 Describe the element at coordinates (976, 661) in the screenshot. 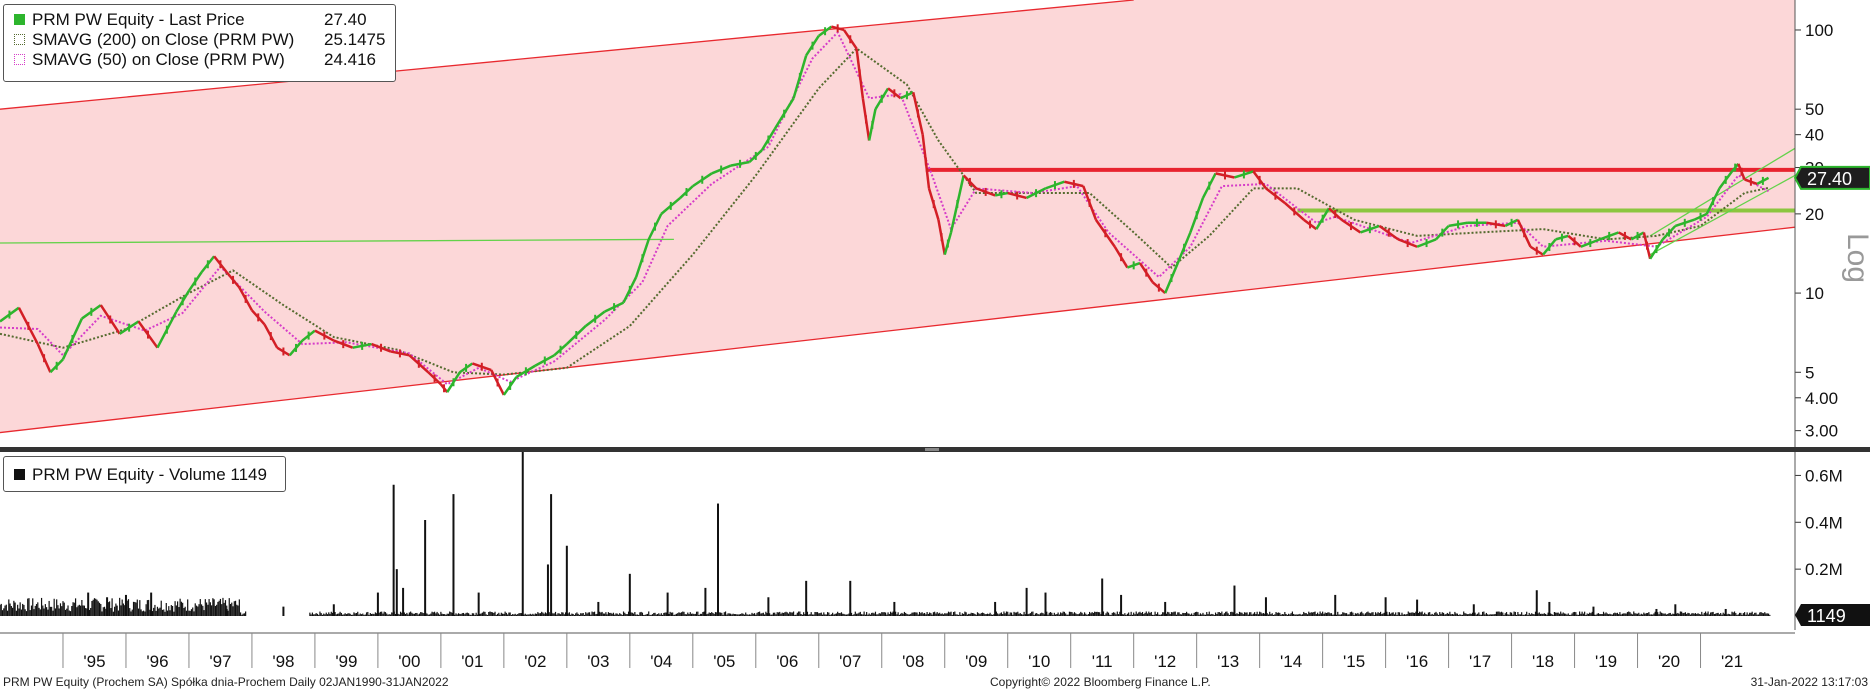

I see `x-axis-tick-label: '09` at that location.